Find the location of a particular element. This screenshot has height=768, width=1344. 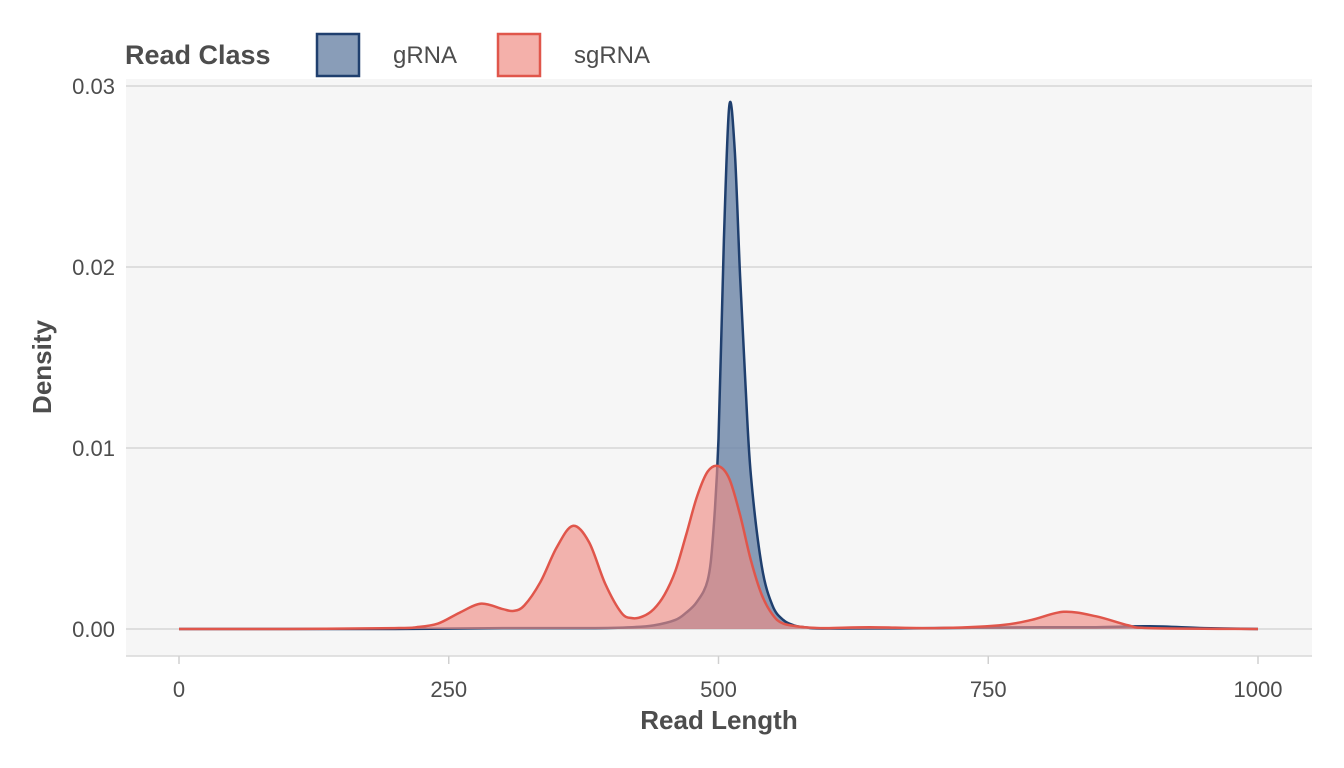

x-axis-ticks: 0 250 500 750 1000 is located at coordinates (728, 679).